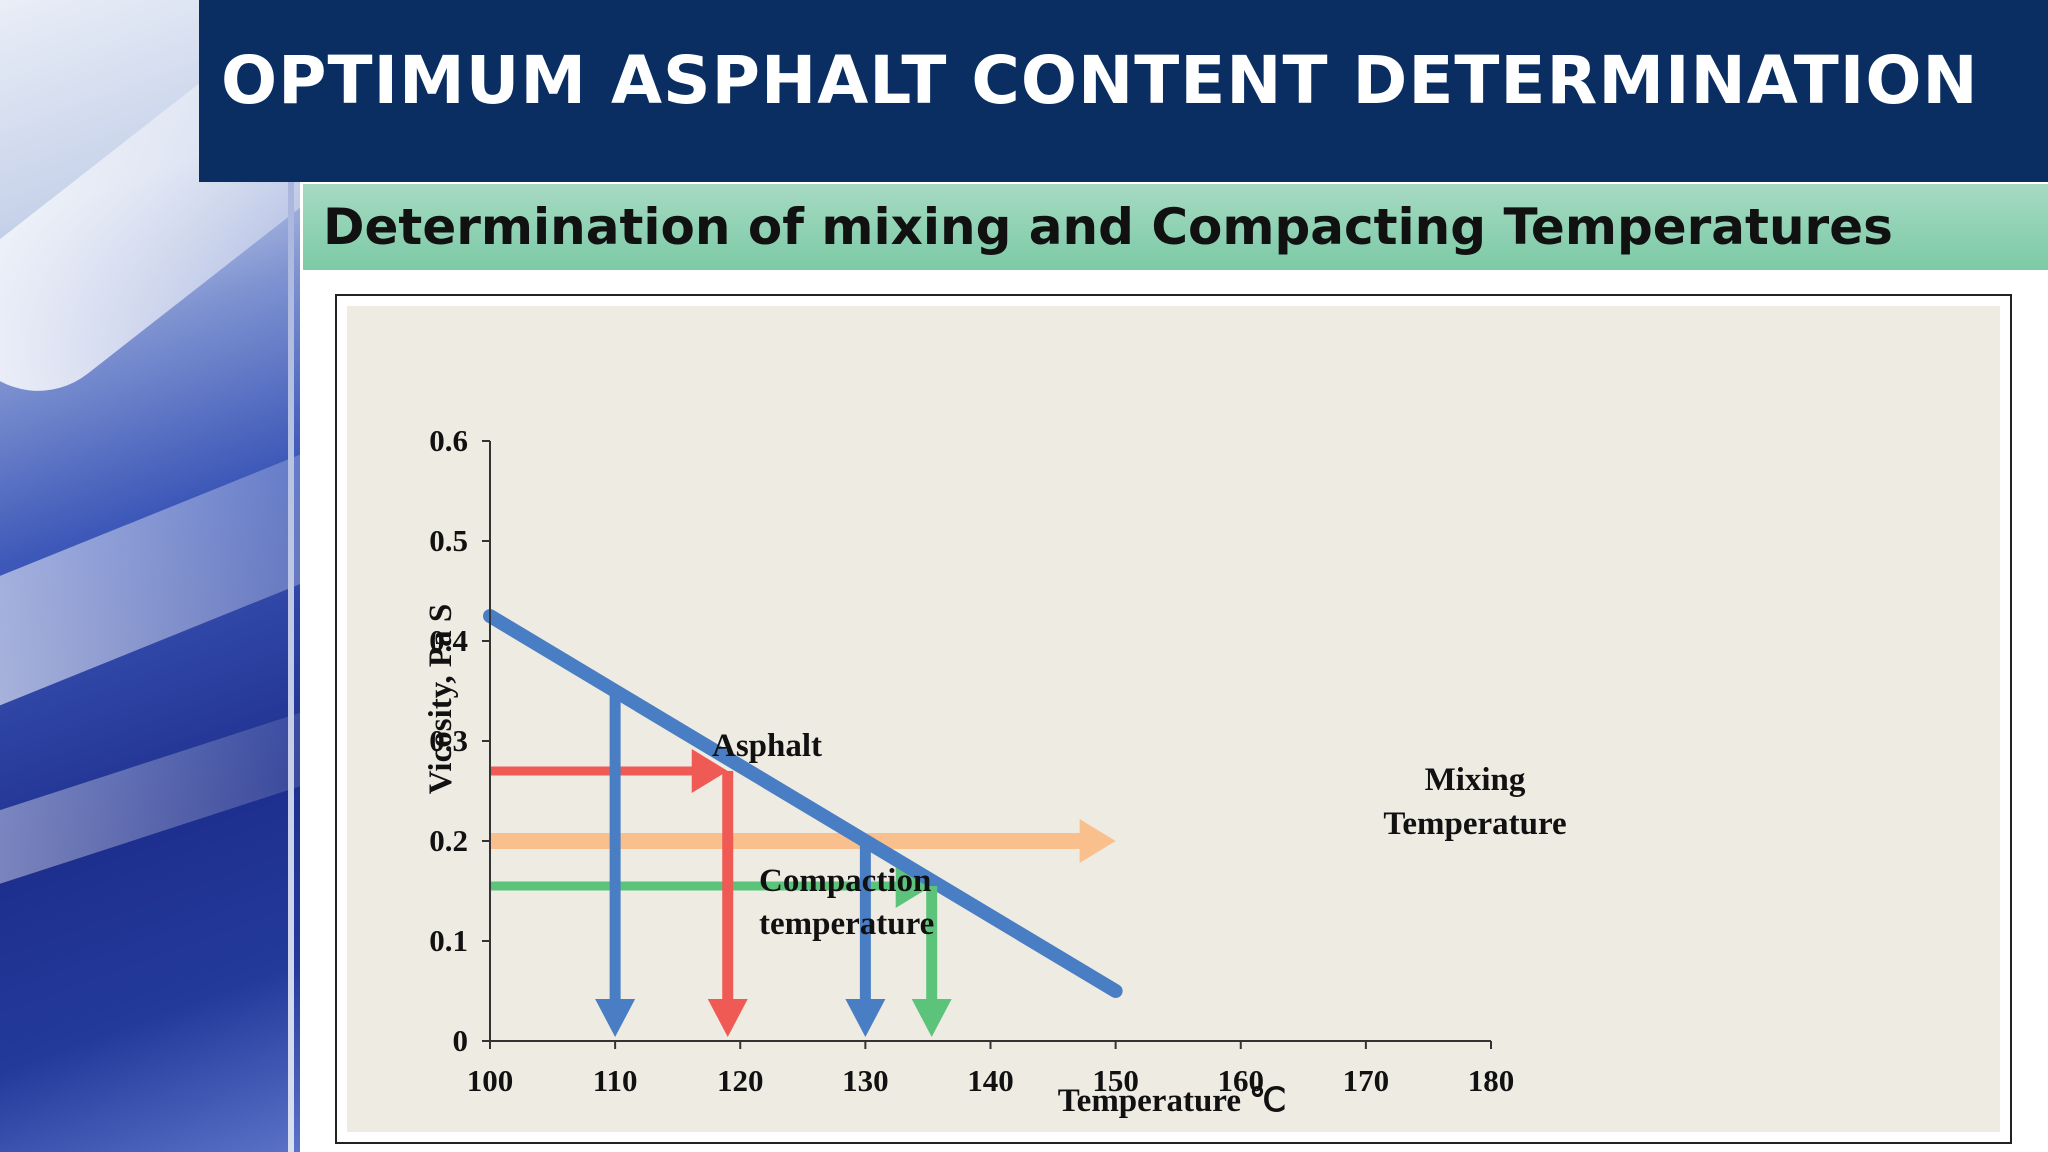 Image resolution: width=2048 pixels, height=1152 pixels. I want to click on compaction-label-line2: temperature, so click(846, 924).